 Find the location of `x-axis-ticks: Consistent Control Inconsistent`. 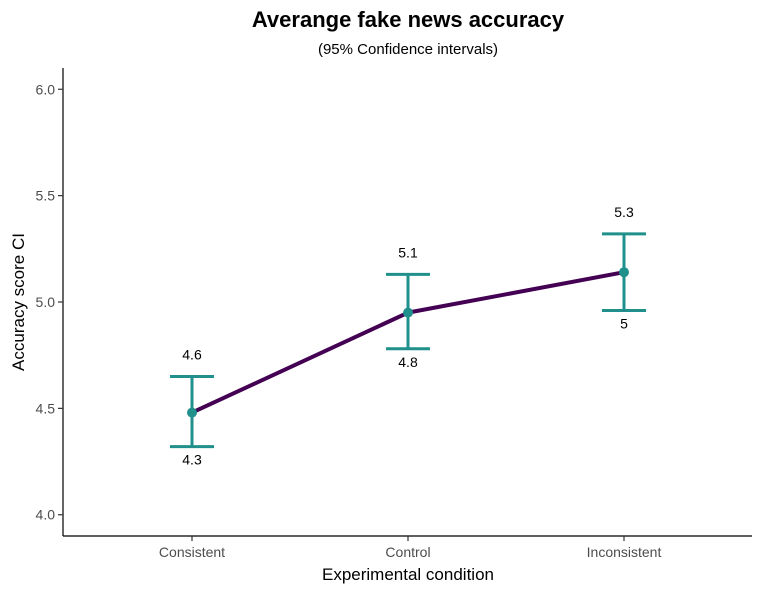

x-axis-ticks: Consistent Control Inconsistent is located at coordinates (410, 548).